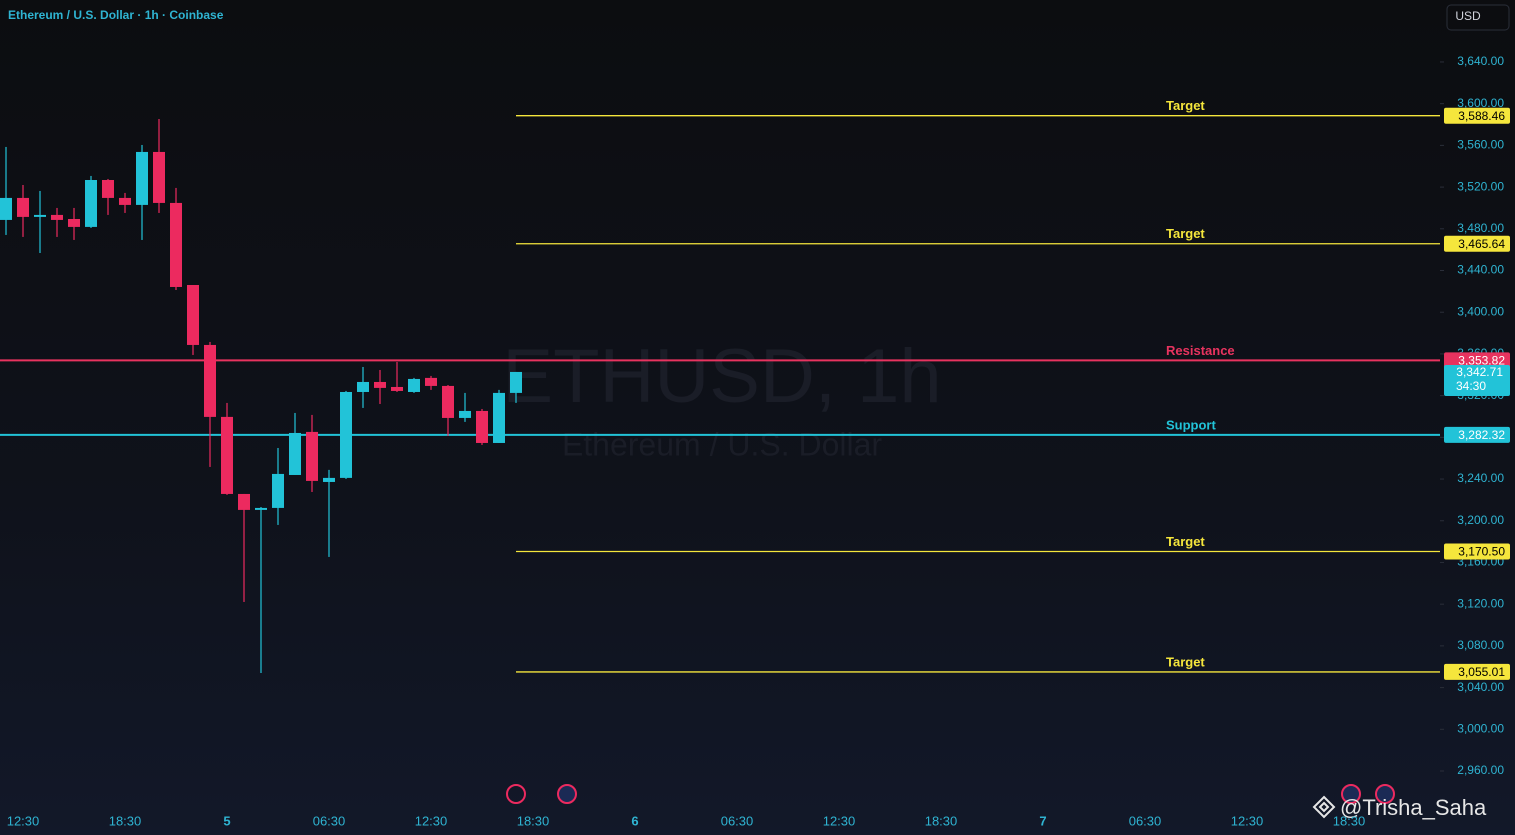 The height and width of the screenshot is (835, 1515). Describe the element at coordinates (1042, 820) in the screenshot. I see `x-tick-label: 7` at that location.